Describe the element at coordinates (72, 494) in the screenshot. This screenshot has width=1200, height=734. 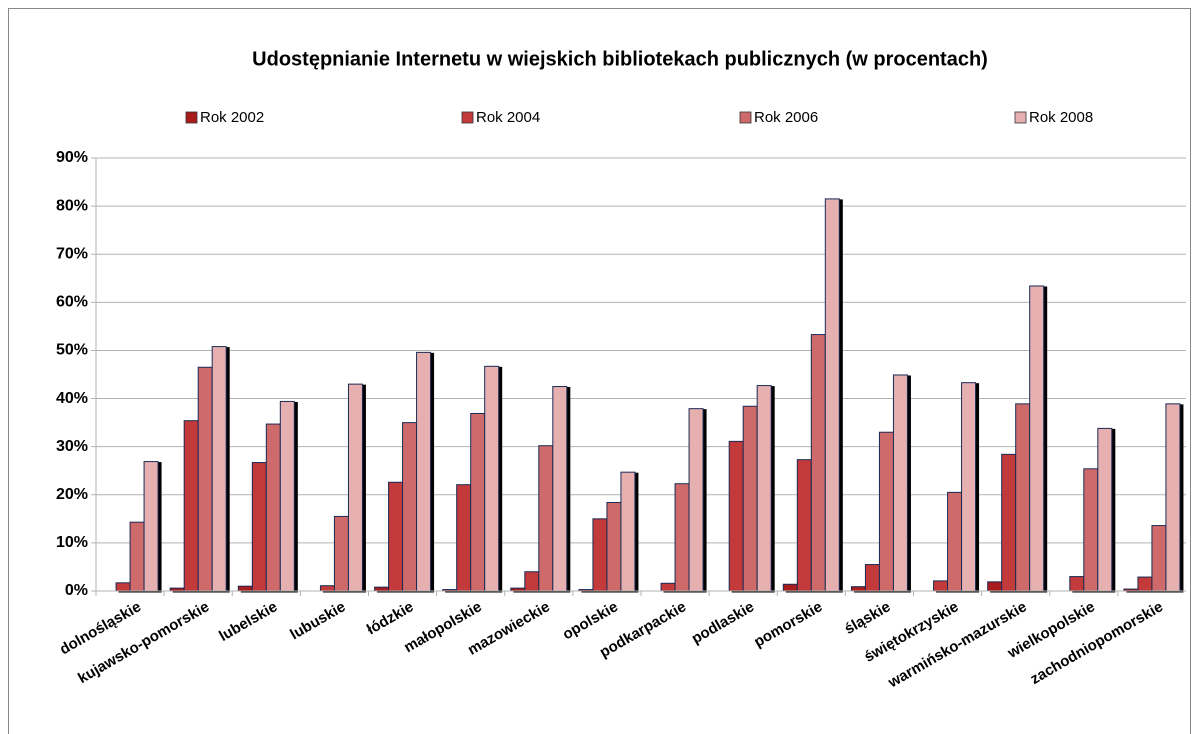
I see `y-tick-label: 20%` at that location.